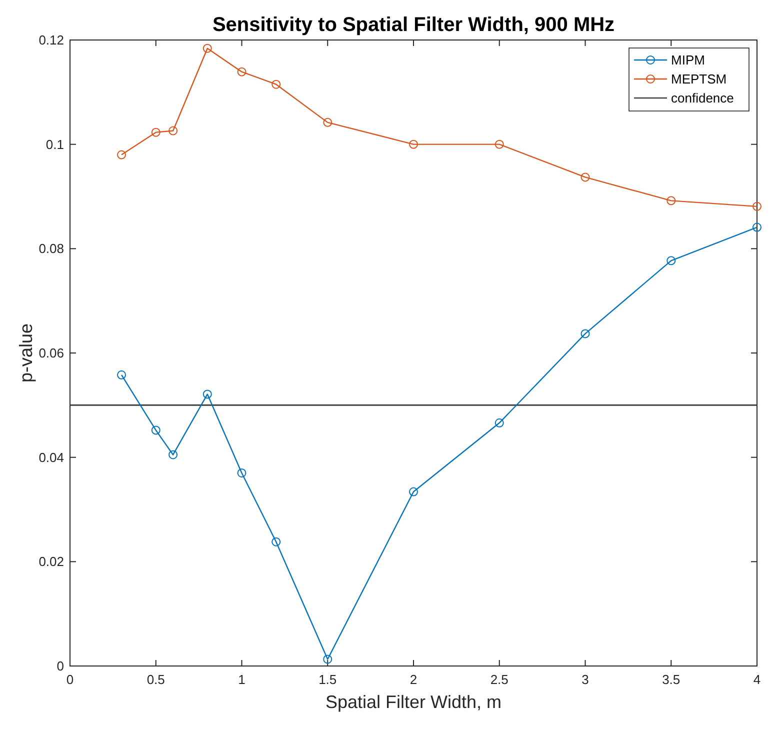  Describe the element at coordinates (55, 144) in the screenshot. I see `y-tick-label: 0.1` at that location.